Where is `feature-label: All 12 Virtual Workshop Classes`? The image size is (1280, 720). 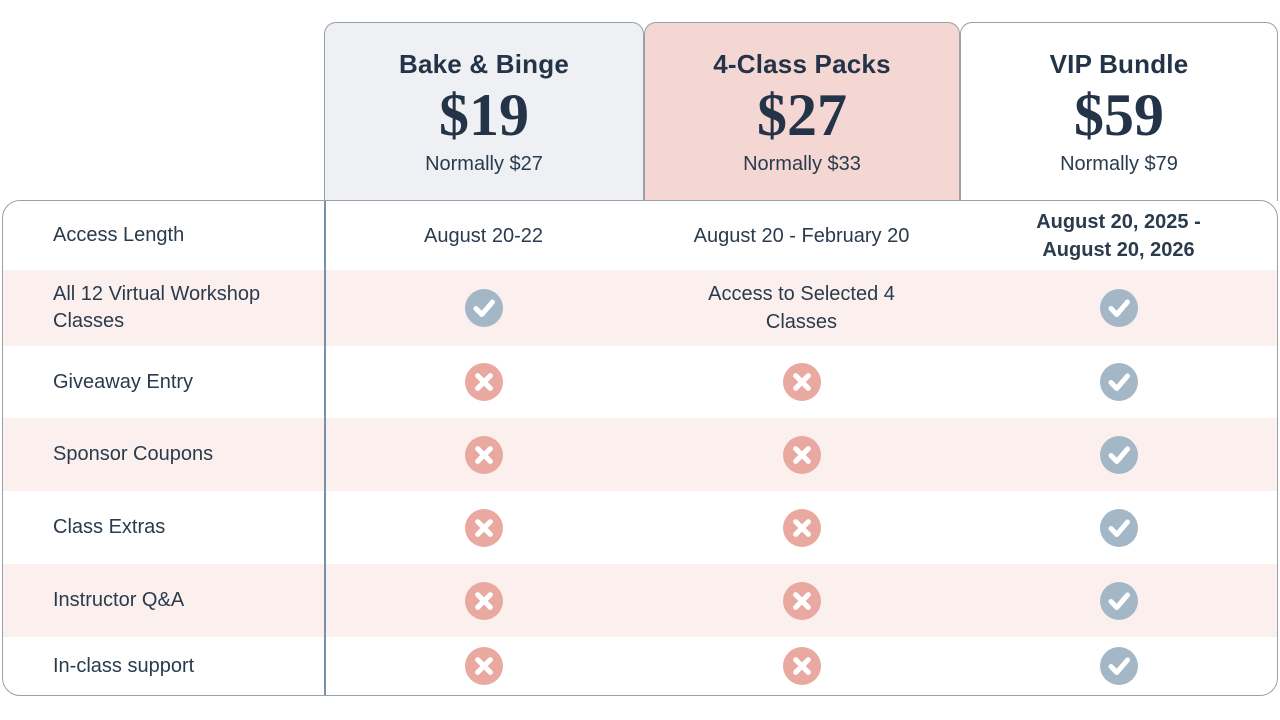 feature-label: All 12 Virtual Workshop Classes is located at coordinates (157, 307).